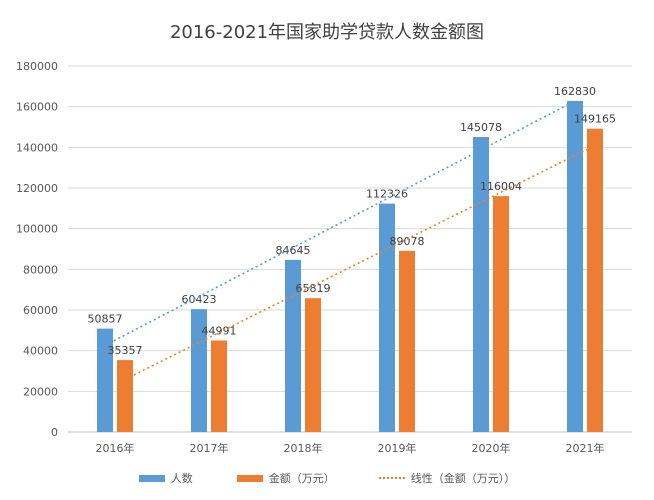 Image resolution: width=654 pixels, height=500 pixels. I want to click on data-label-people: 60423, so click(199, 299).